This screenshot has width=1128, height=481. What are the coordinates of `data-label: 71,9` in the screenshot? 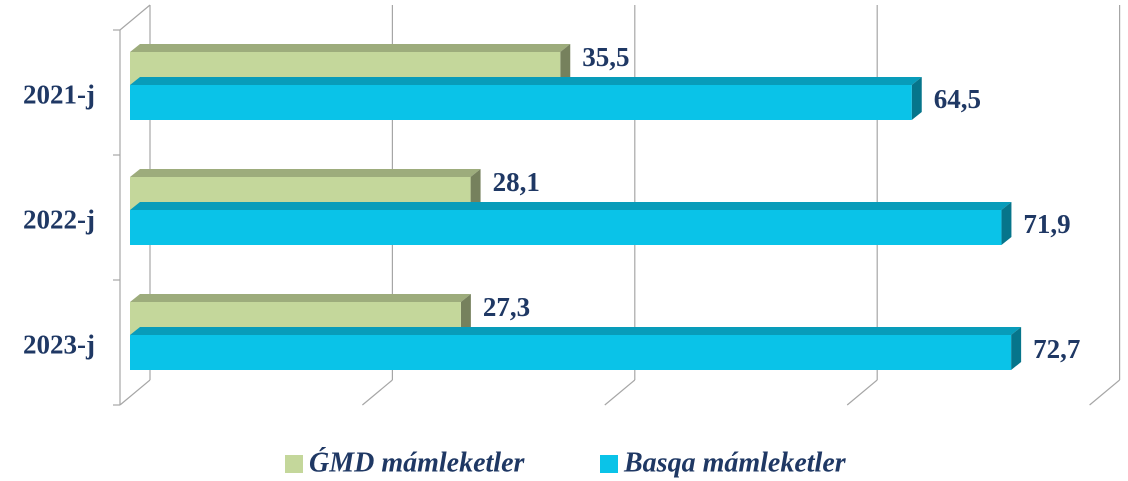 It's located at (1046, 224).